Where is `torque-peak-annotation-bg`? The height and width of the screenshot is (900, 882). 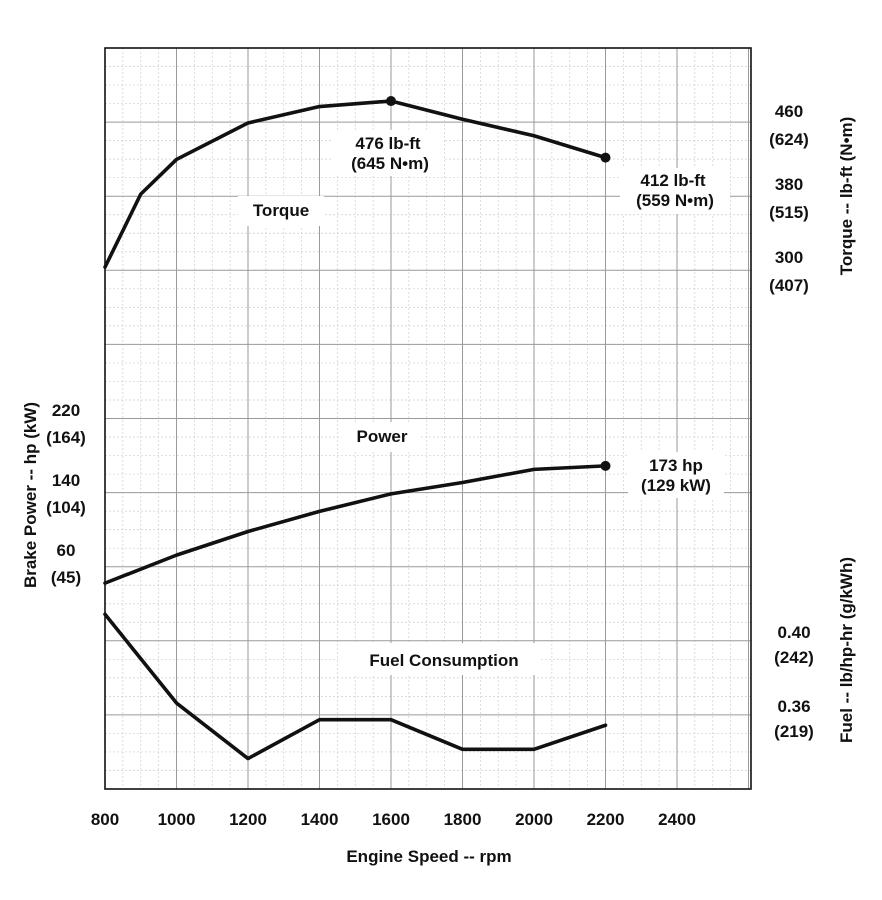
torque-peak-annotation-bg is located at coordinates (388, 153).